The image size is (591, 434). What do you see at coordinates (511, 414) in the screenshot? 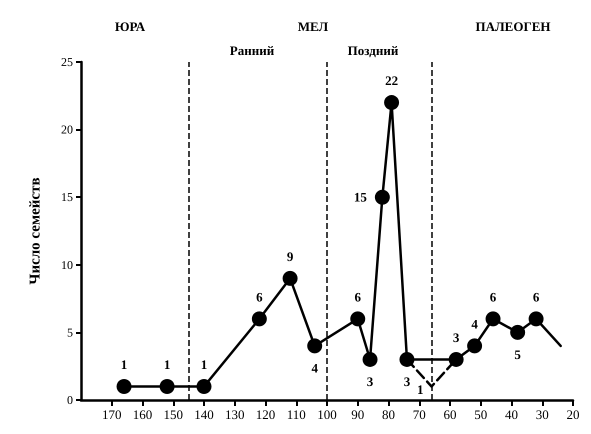
I see `x-tick-label: 40` at bounding box center [511, 414].